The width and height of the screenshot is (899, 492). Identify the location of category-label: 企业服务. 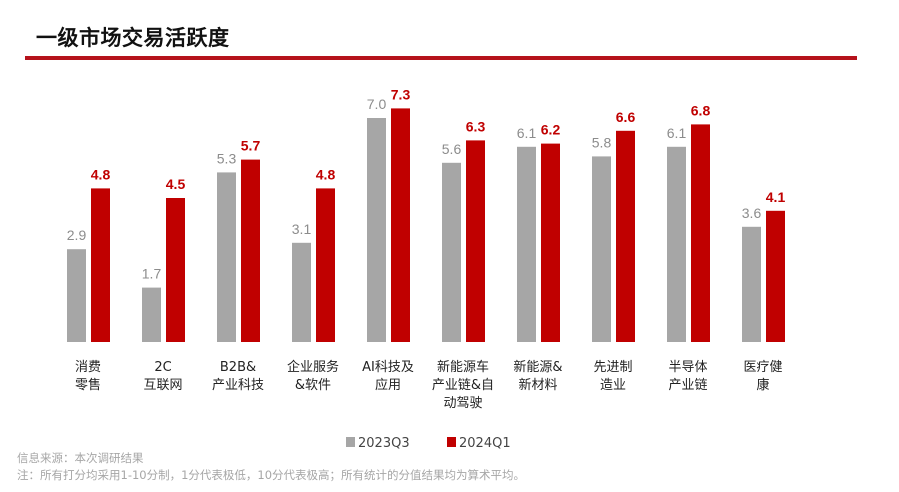
(313, 367).